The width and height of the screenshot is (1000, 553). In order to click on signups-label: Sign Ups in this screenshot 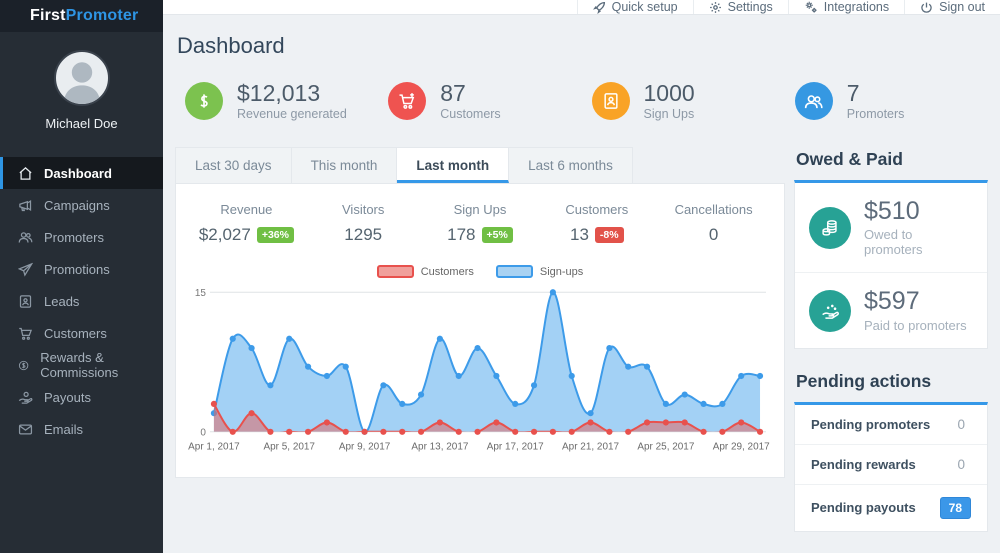, I will do `click(669, 114)`.